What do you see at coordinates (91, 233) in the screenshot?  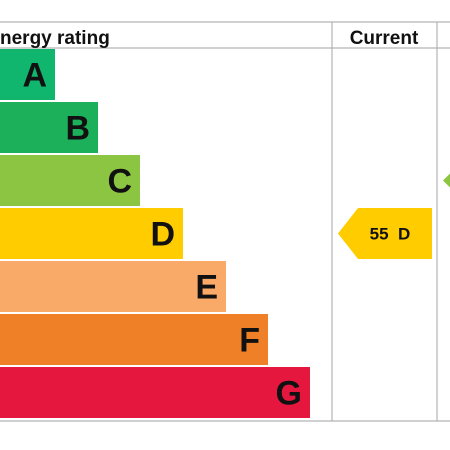 I see `rating-bar-d` at bounding box center [91, 233].